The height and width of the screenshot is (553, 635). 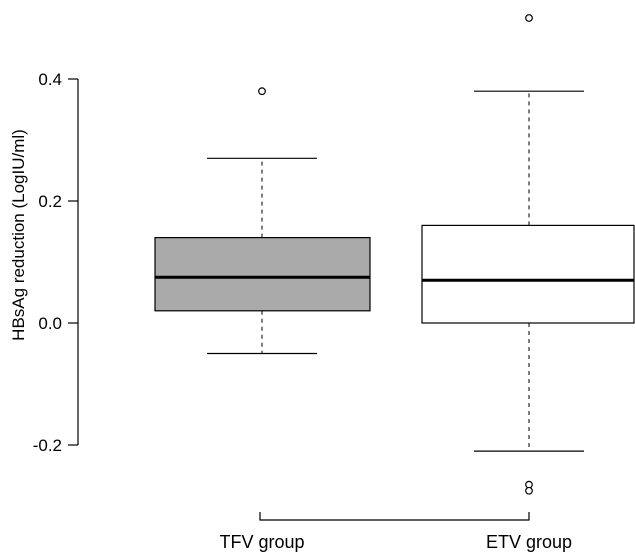 I want to click on y-tick-label: -0.2, so click(x=47, y=445).